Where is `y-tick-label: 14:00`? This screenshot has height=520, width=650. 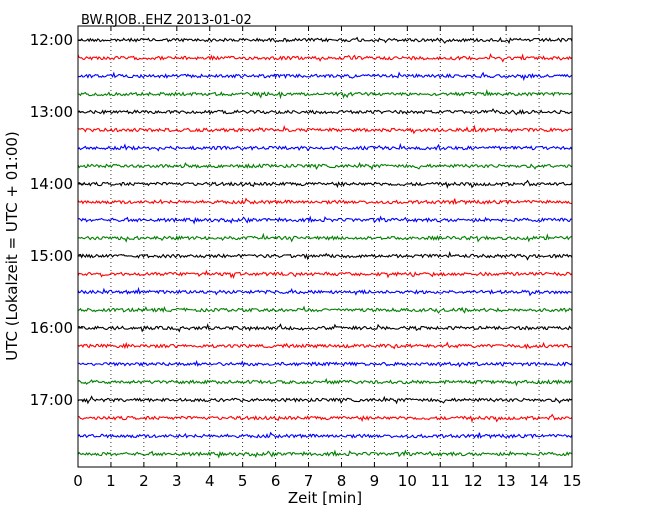
y-tick-label: 14:00 is located at coordinates (51, 184).